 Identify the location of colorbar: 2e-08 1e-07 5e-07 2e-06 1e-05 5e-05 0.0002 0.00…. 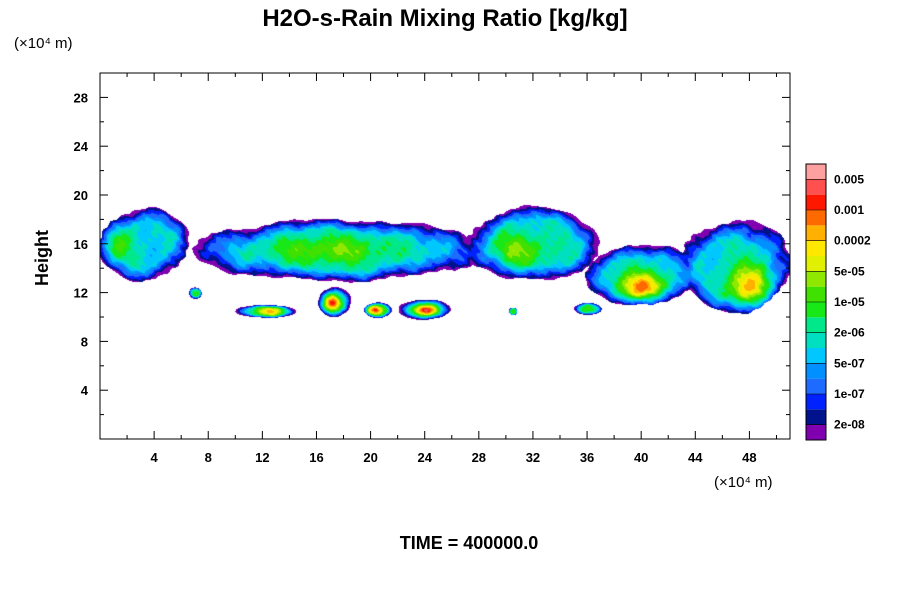
(838, 302).